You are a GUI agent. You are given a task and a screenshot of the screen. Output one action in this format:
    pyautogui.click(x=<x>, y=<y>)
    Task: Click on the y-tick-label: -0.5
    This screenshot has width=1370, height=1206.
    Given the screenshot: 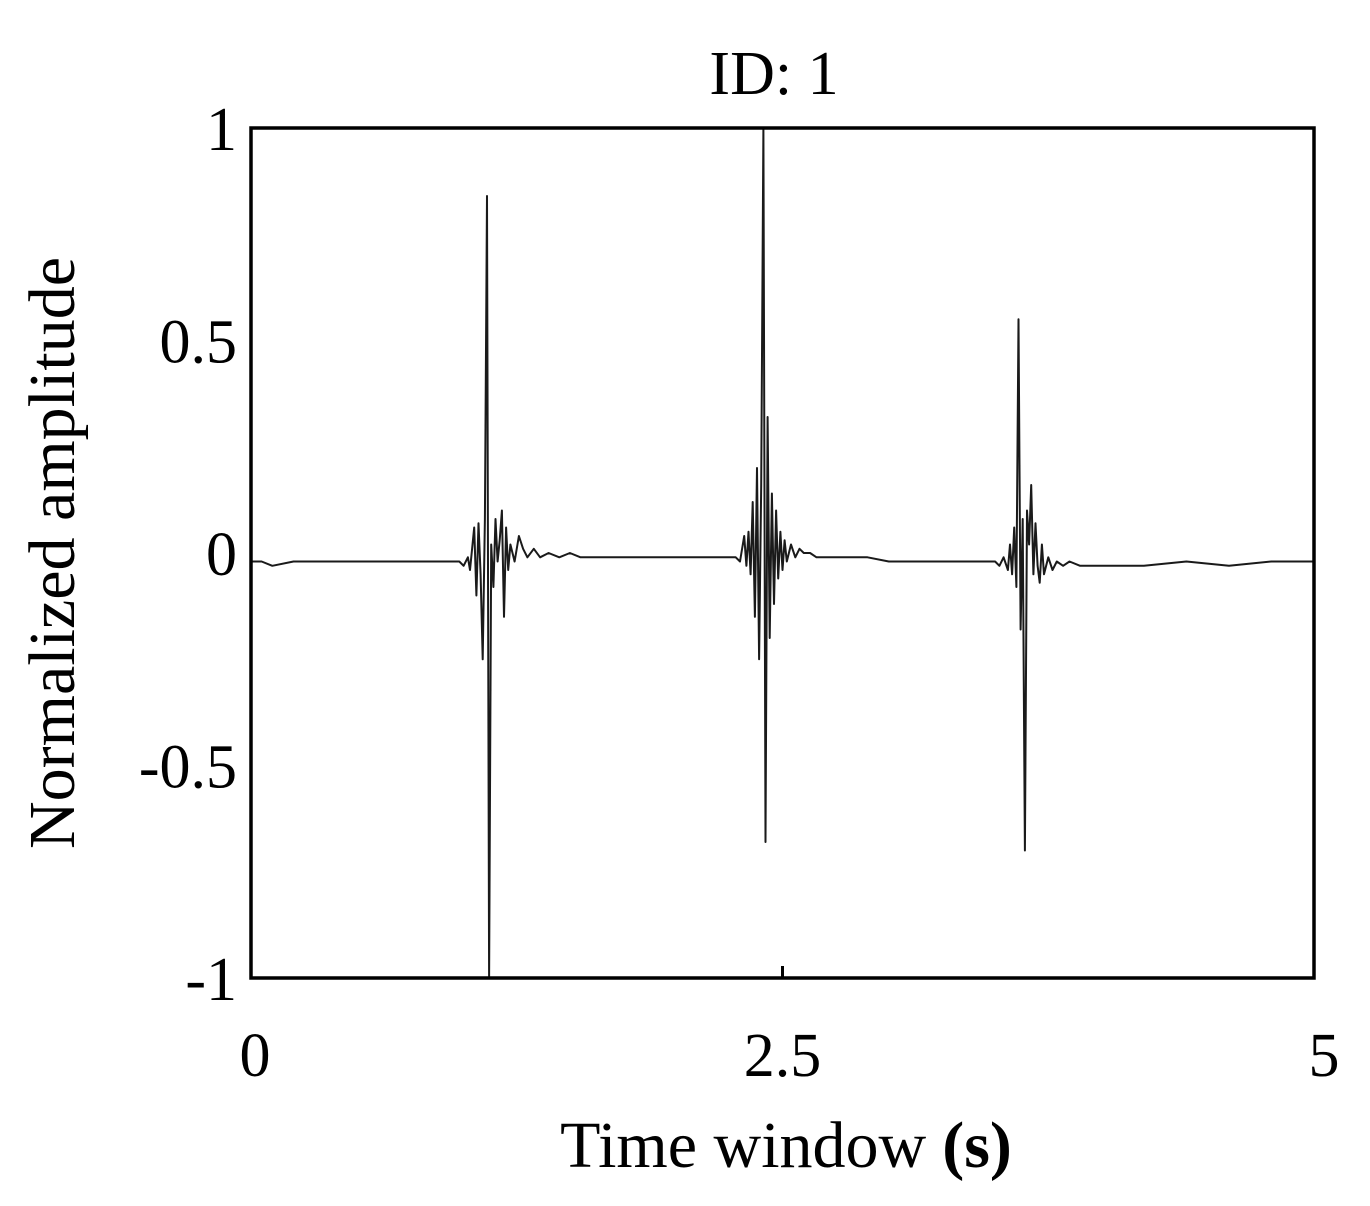 What is the action you would take?
    pyautogui.click(x=188, y=768)
    